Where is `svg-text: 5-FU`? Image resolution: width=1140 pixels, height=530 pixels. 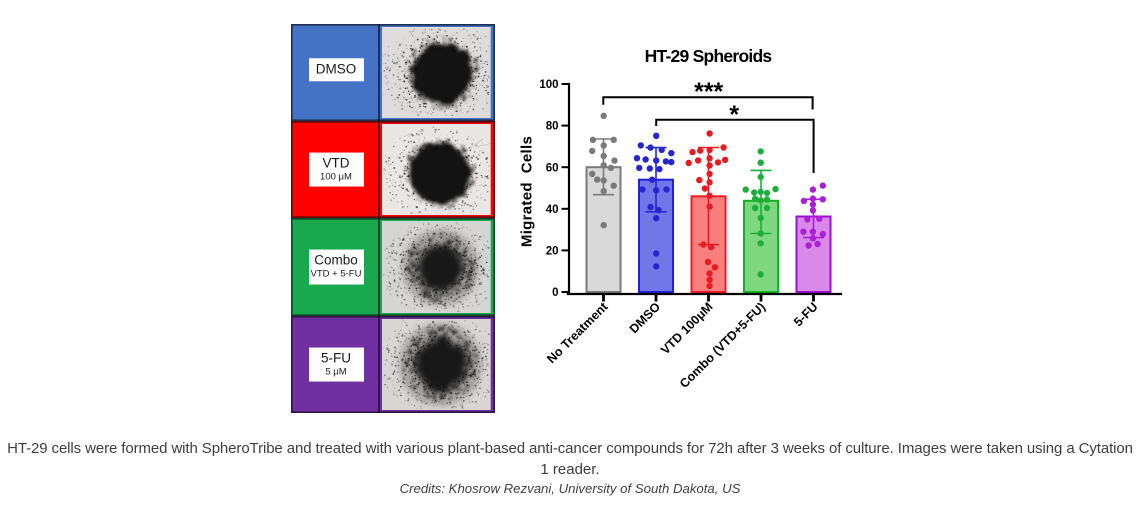
svg-text: 5-FU is located at coordinates (806, 315).